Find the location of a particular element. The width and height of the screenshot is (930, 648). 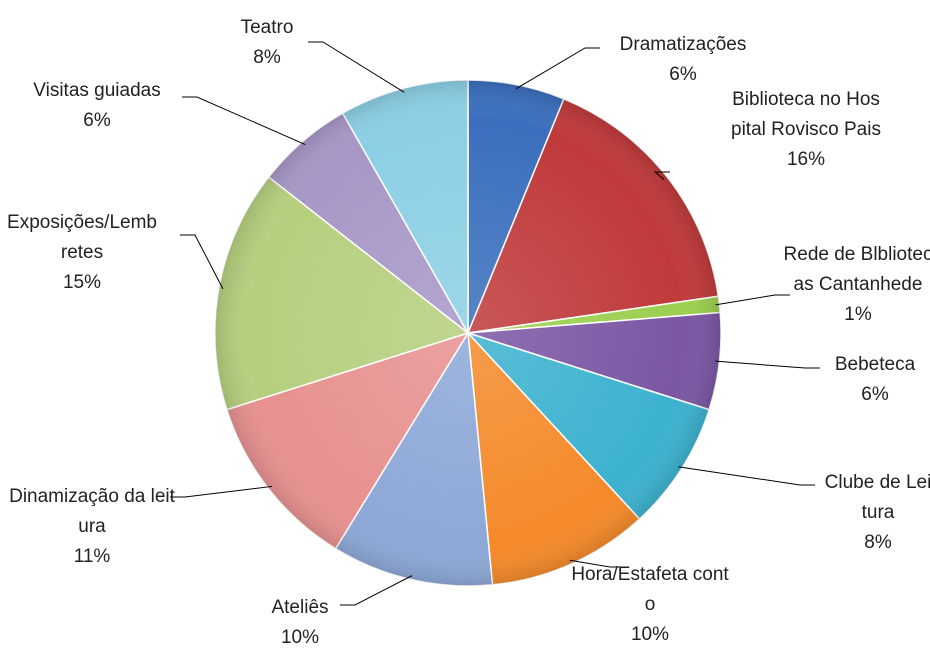

slice-label: Dinamização da leitura 11% is located at coordinates (92, 527).